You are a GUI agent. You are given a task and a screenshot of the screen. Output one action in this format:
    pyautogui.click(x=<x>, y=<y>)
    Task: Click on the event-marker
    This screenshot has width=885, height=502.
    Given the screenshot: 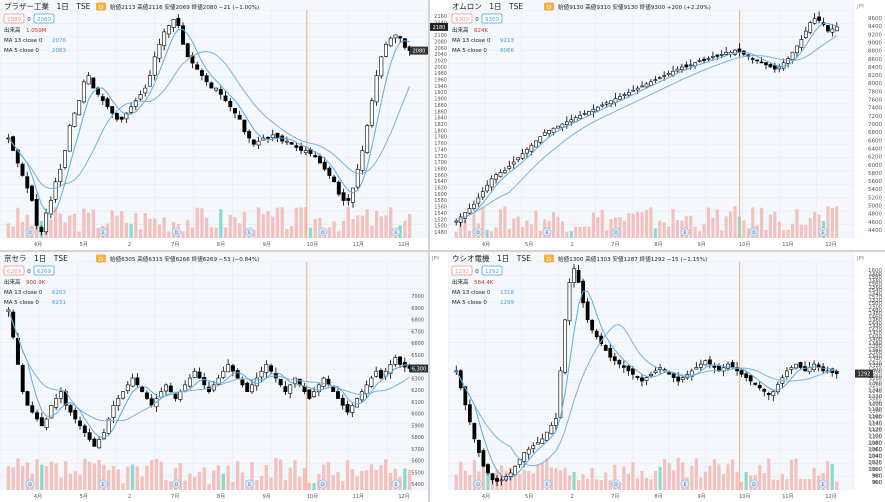 What is the action you would take?
    pyautogui.click(x=250, y=232)
    